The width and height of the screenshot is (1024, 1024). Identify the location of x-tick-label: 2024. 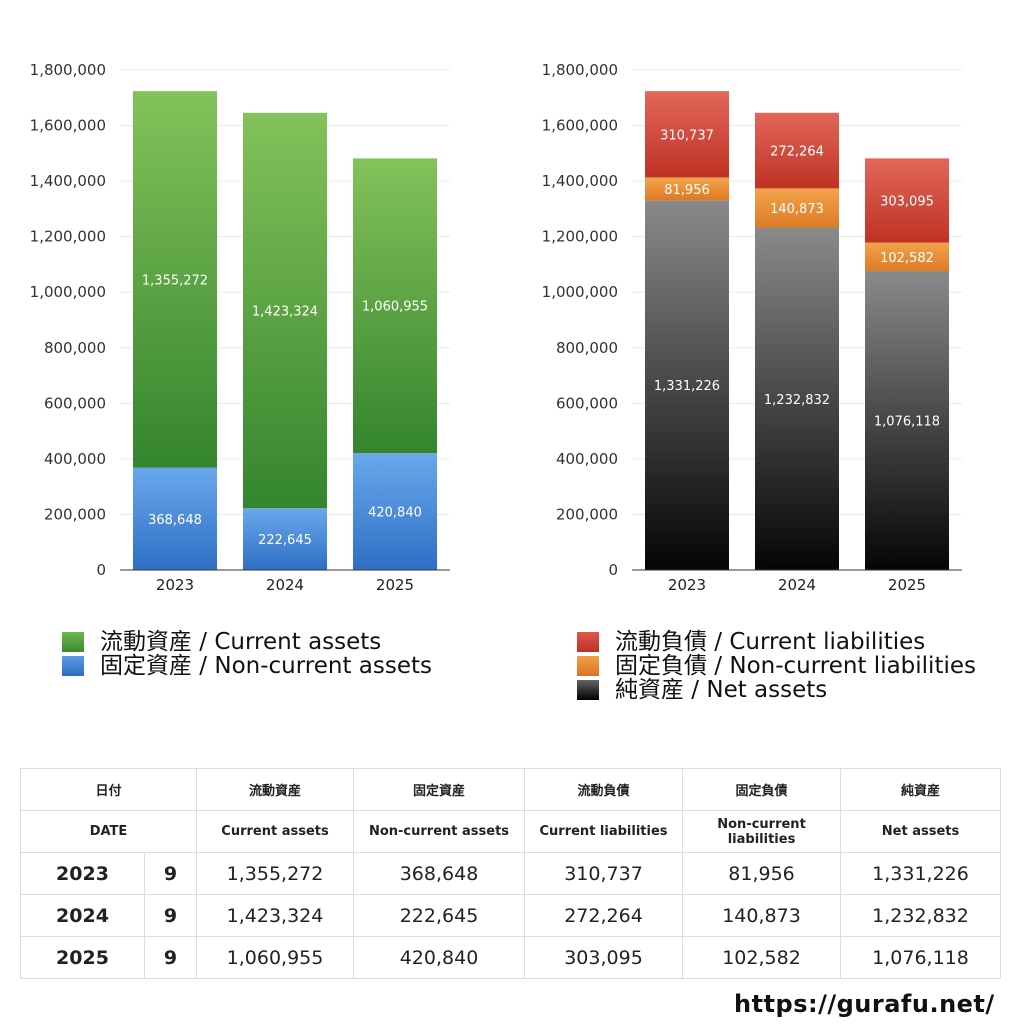
(797, 585).